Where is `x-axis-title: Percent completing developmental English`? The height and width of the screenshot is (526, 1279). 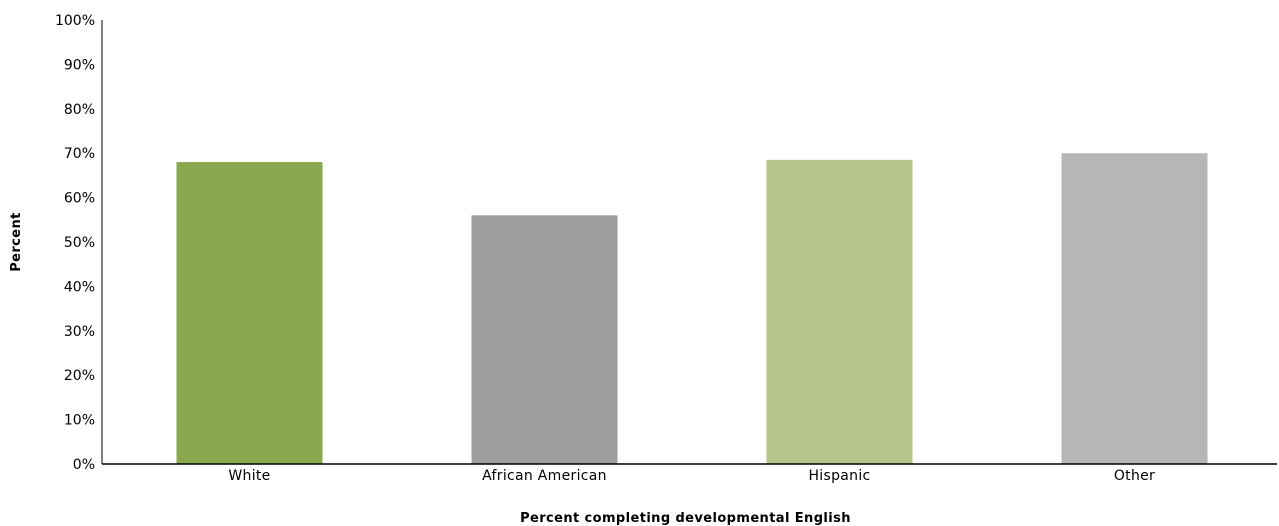
x-axis-title: Percent completing developmental English is located at coordinates (685, 518).